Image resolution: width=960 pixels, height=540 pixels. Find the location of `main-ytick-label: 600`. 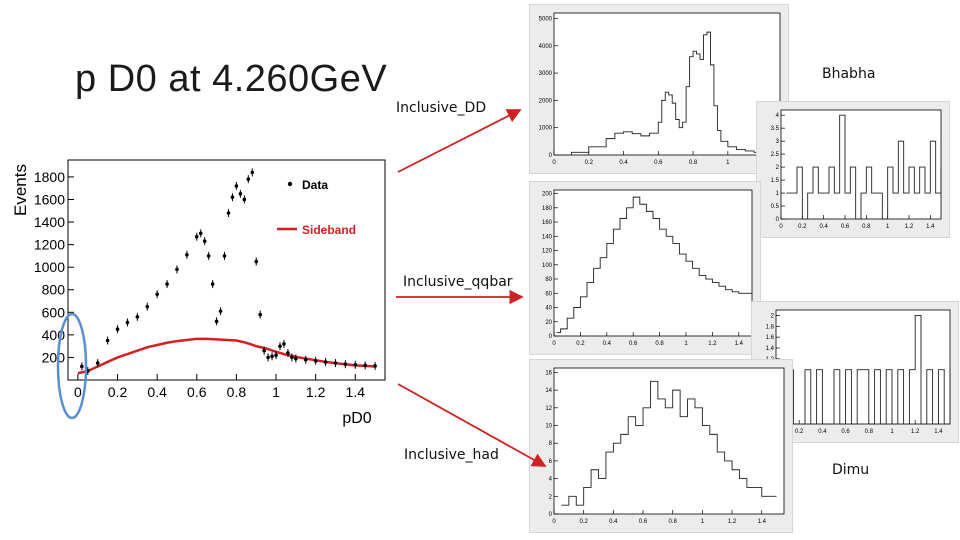

main-ytick-label: 600 is located at coordinates (54, 312).